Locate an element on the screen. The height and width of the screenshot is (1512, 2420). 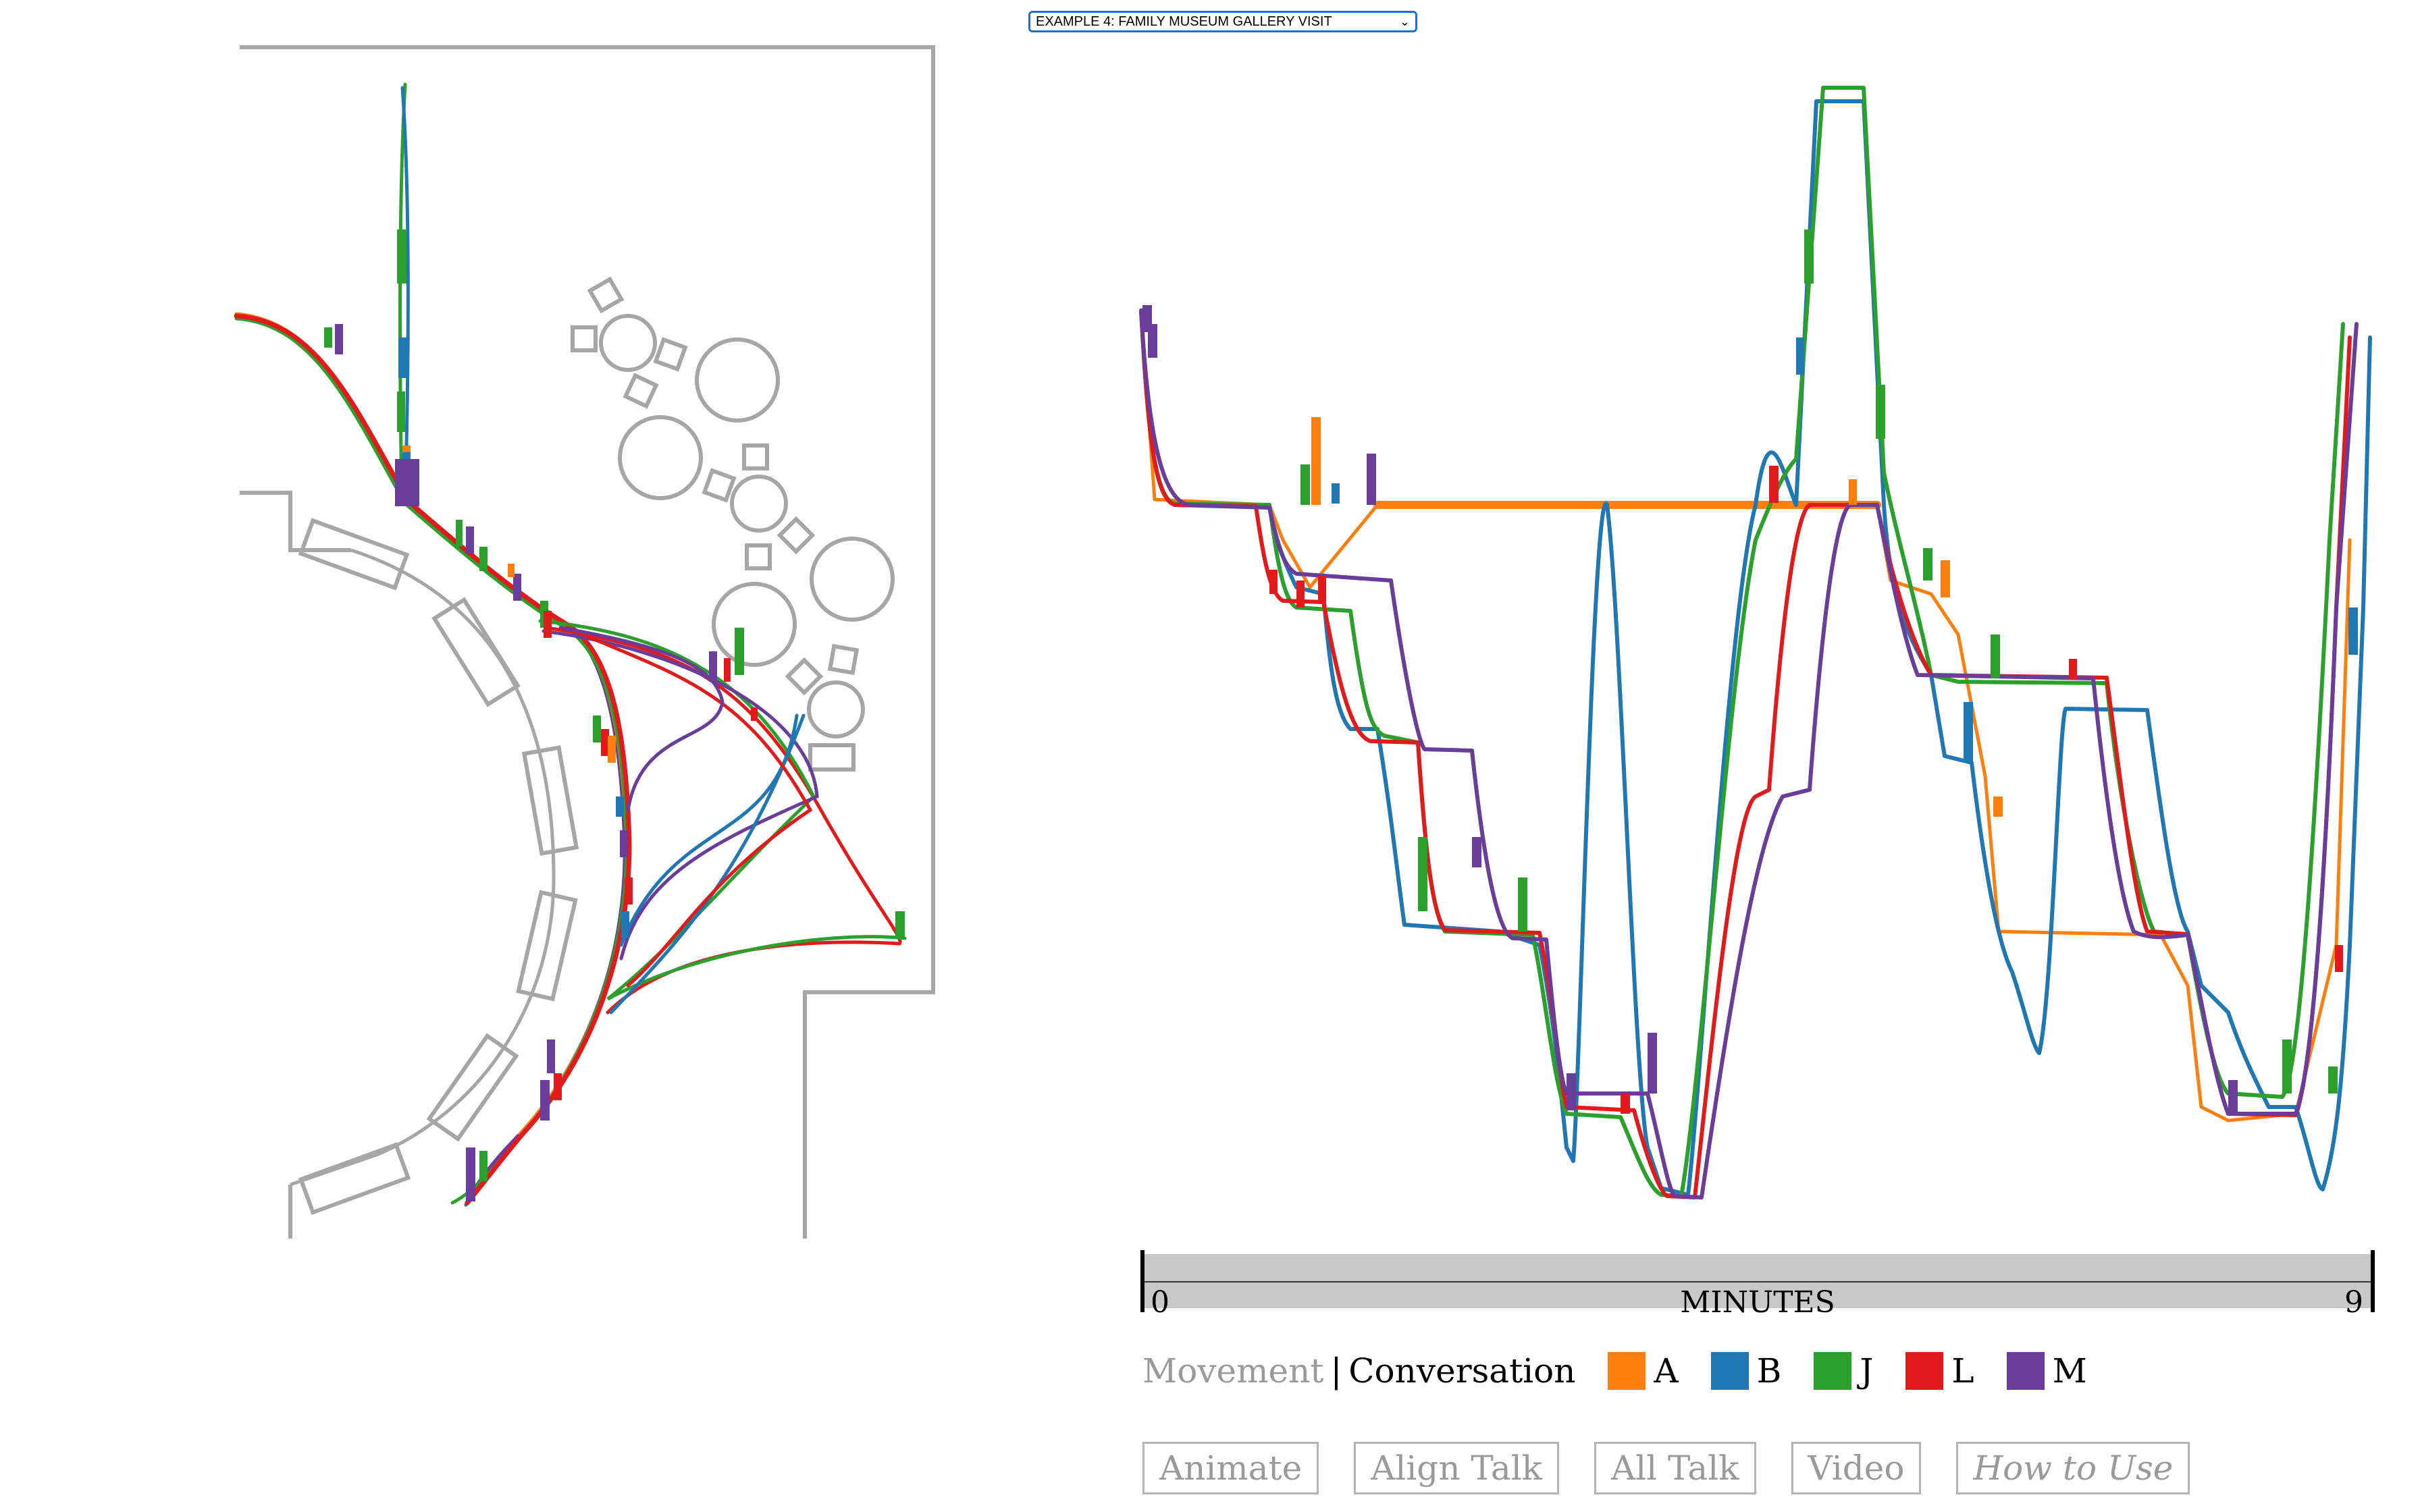
legend-item-J: J is located at coordinates (1843, 1370).